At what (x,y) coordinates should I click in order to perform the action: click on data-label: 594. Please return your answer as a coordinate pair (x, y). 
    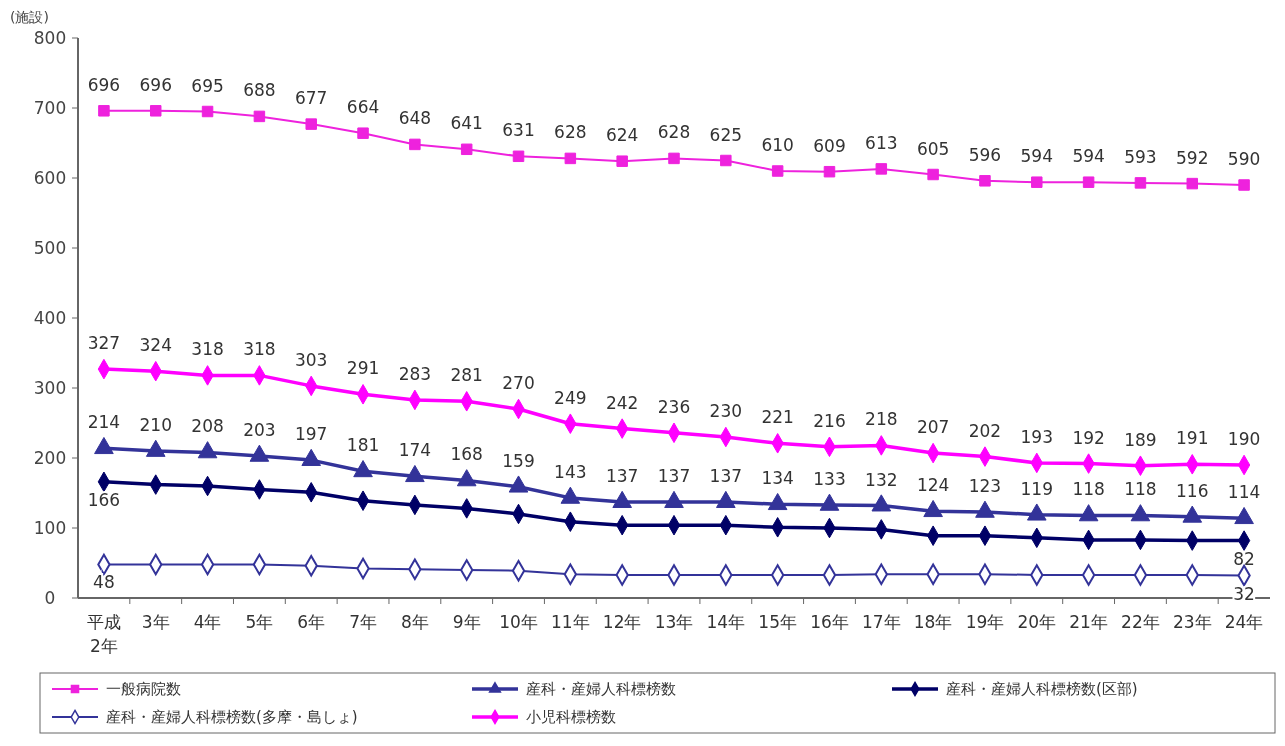
    Looking at the image, I should click on (1037, 156).